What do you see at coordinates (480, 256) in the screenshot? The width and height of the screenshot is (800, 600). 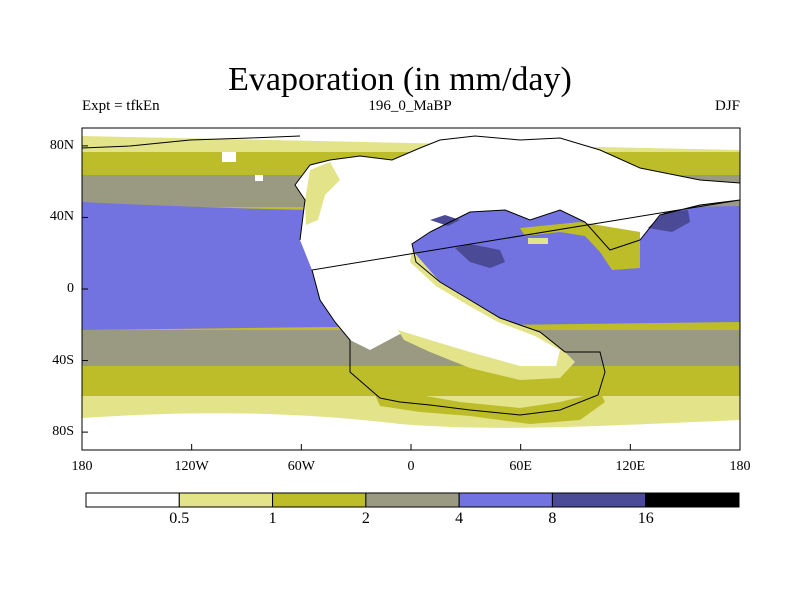 I see `tethys-dark-patch` at bounding box center [480, 256].